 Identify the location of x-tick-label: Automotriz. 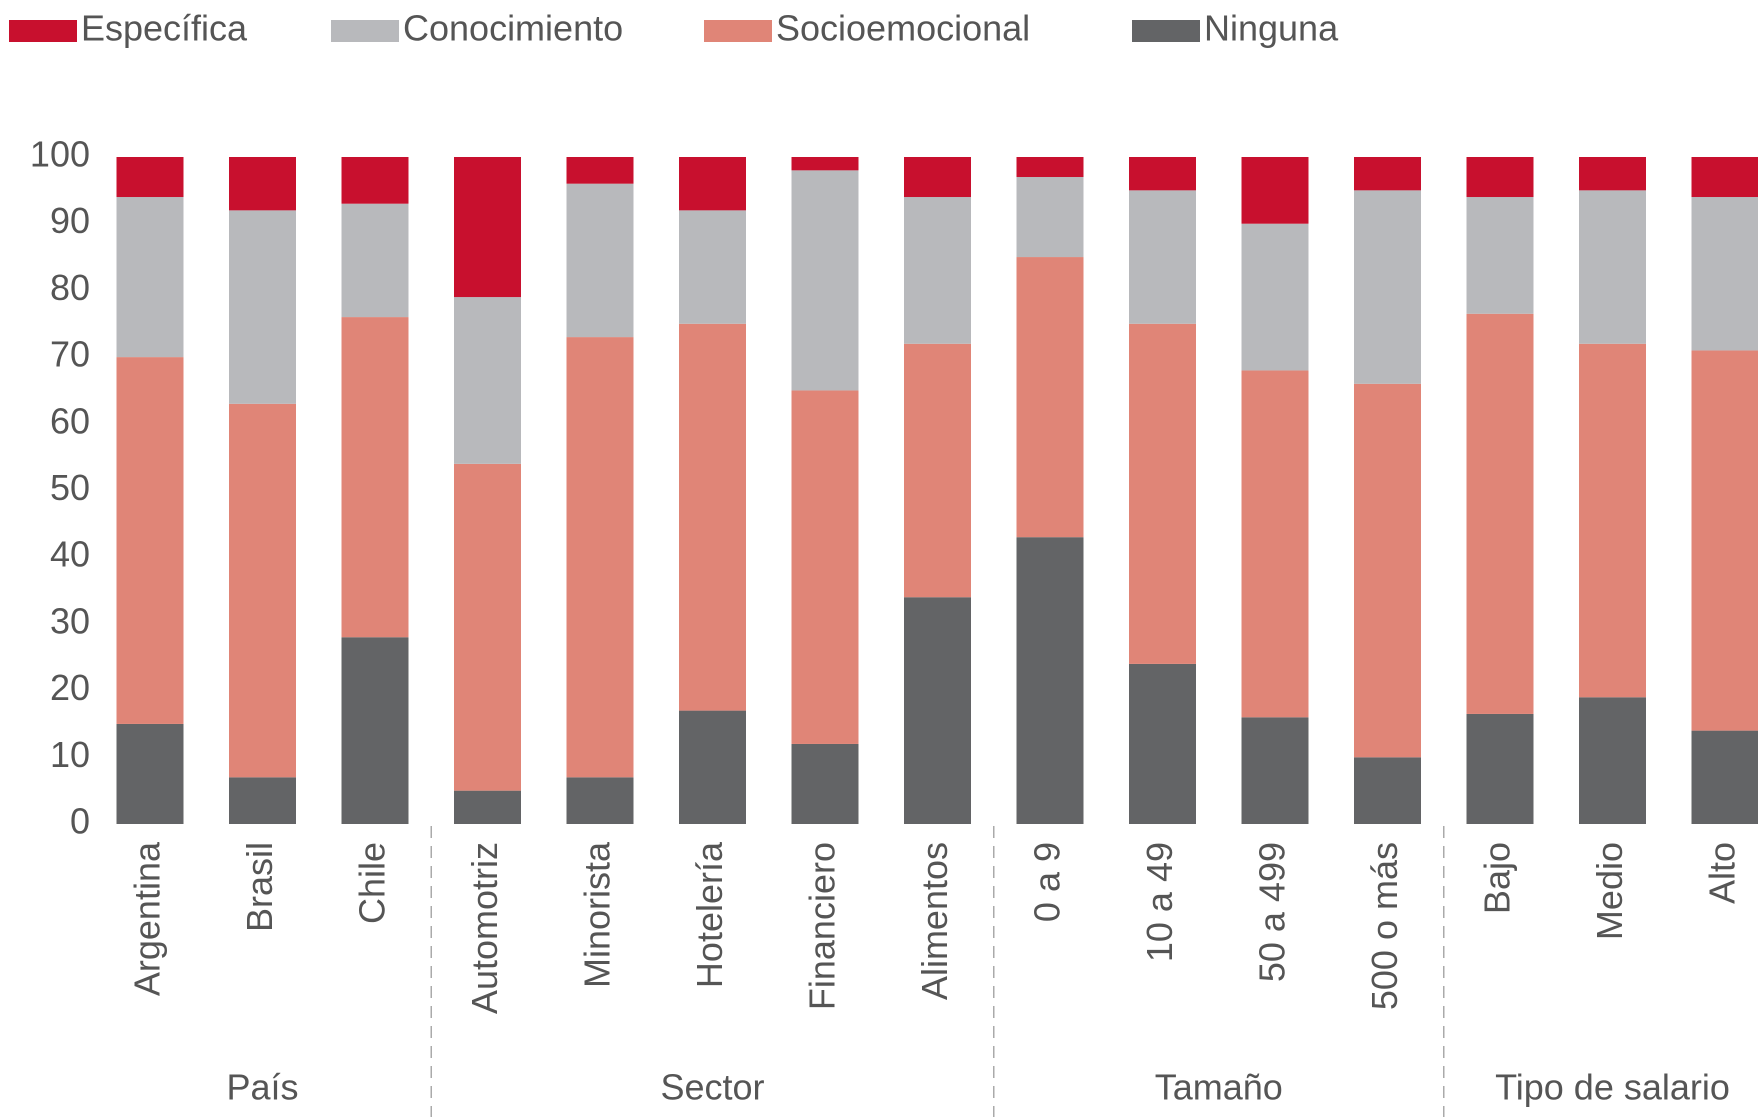
(484, 928).